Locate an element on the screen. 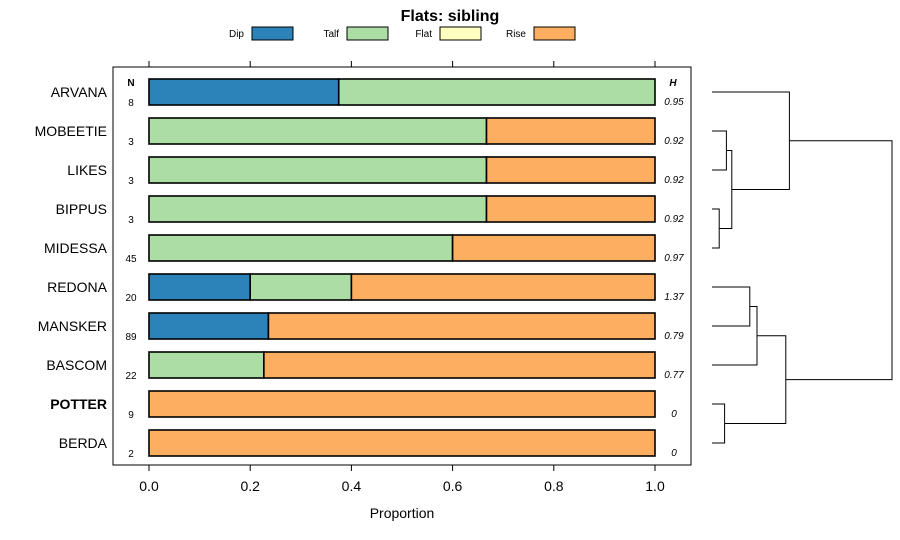 The image size is (900, 540). h-value-midessa: 0.97 is located at coordinates (674, 258).